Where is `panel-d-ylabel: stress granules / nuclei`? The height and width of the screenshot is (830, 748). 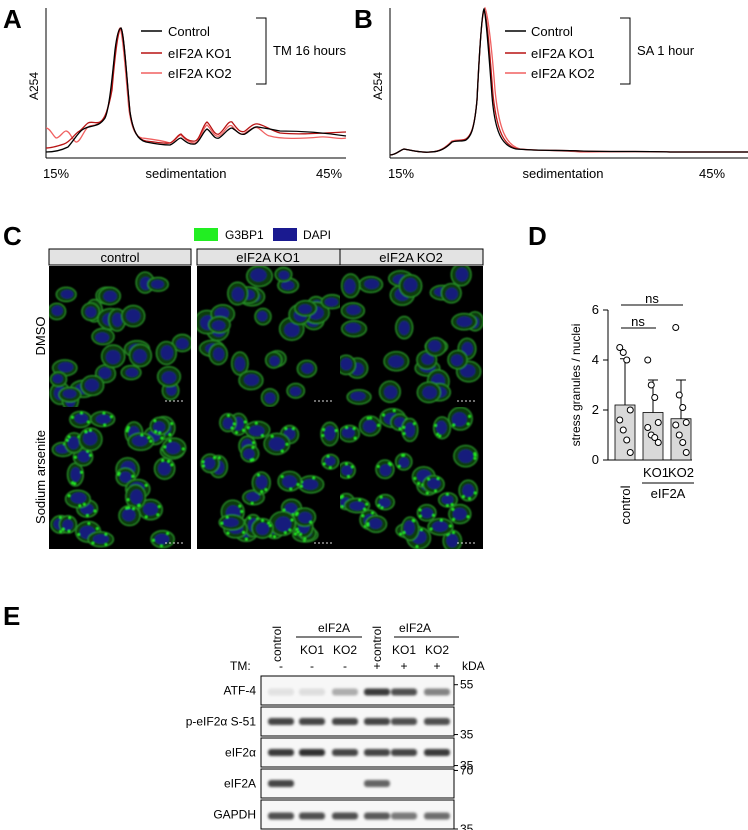 panel-d-ylabel: stress granules / nuclei is located at coordinates (576, 385).